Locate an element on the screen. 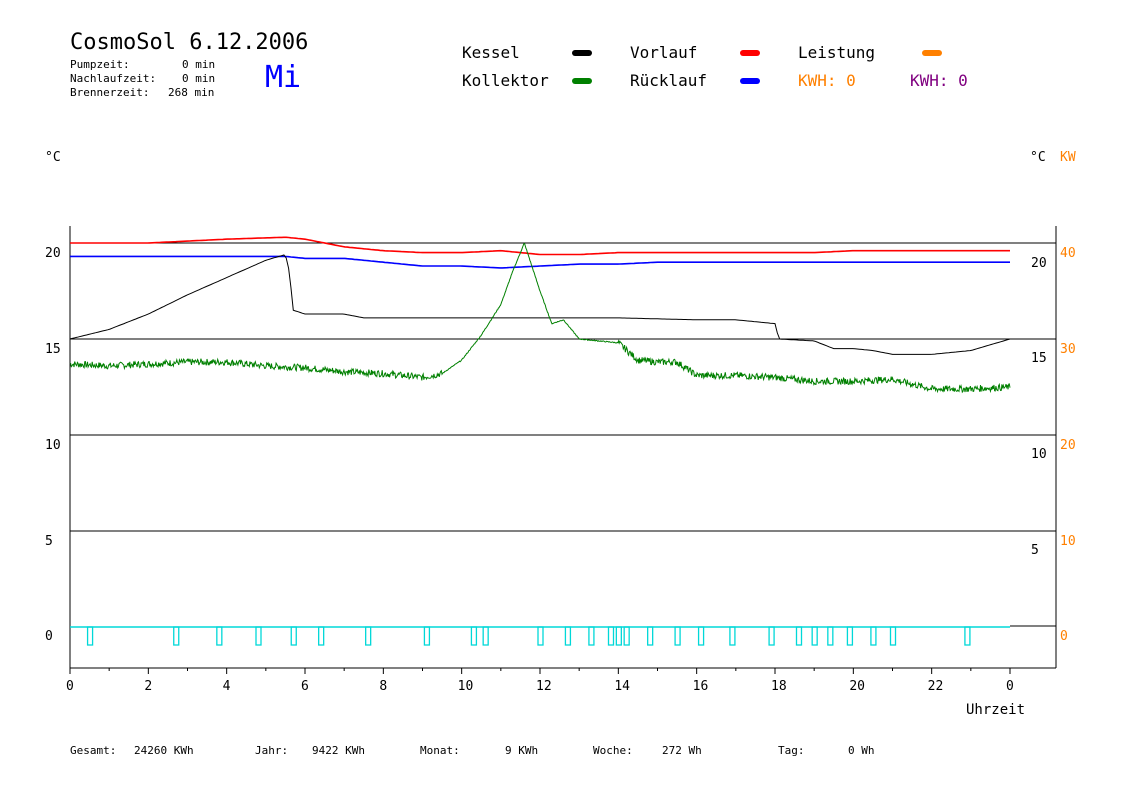 This screenshot has width=1148, height=812. x-tick-label: 20 is located at coordinates (857, 686).